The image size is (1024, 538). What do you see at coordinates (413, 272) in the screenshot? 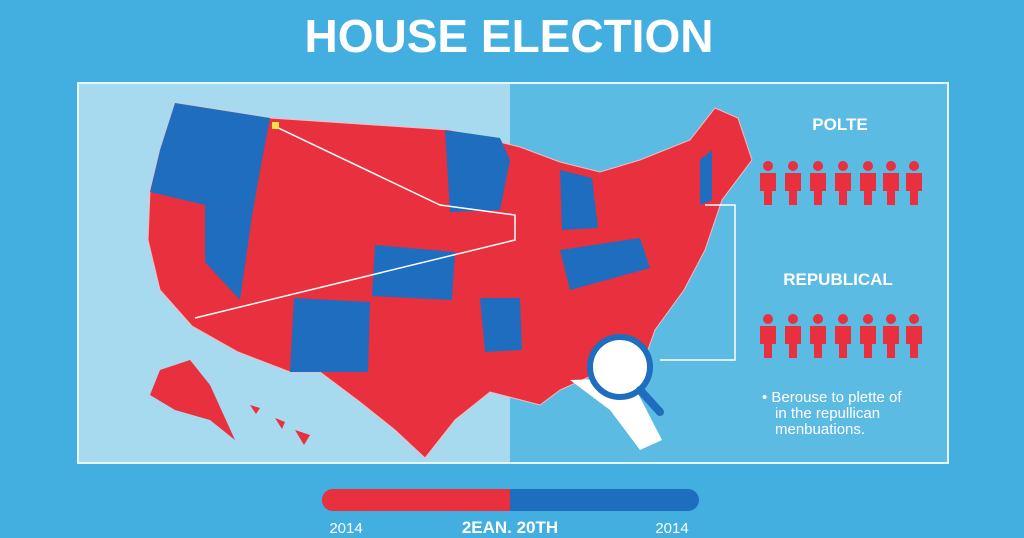
I see `blue-colorado` at bounding box center [413, 272].